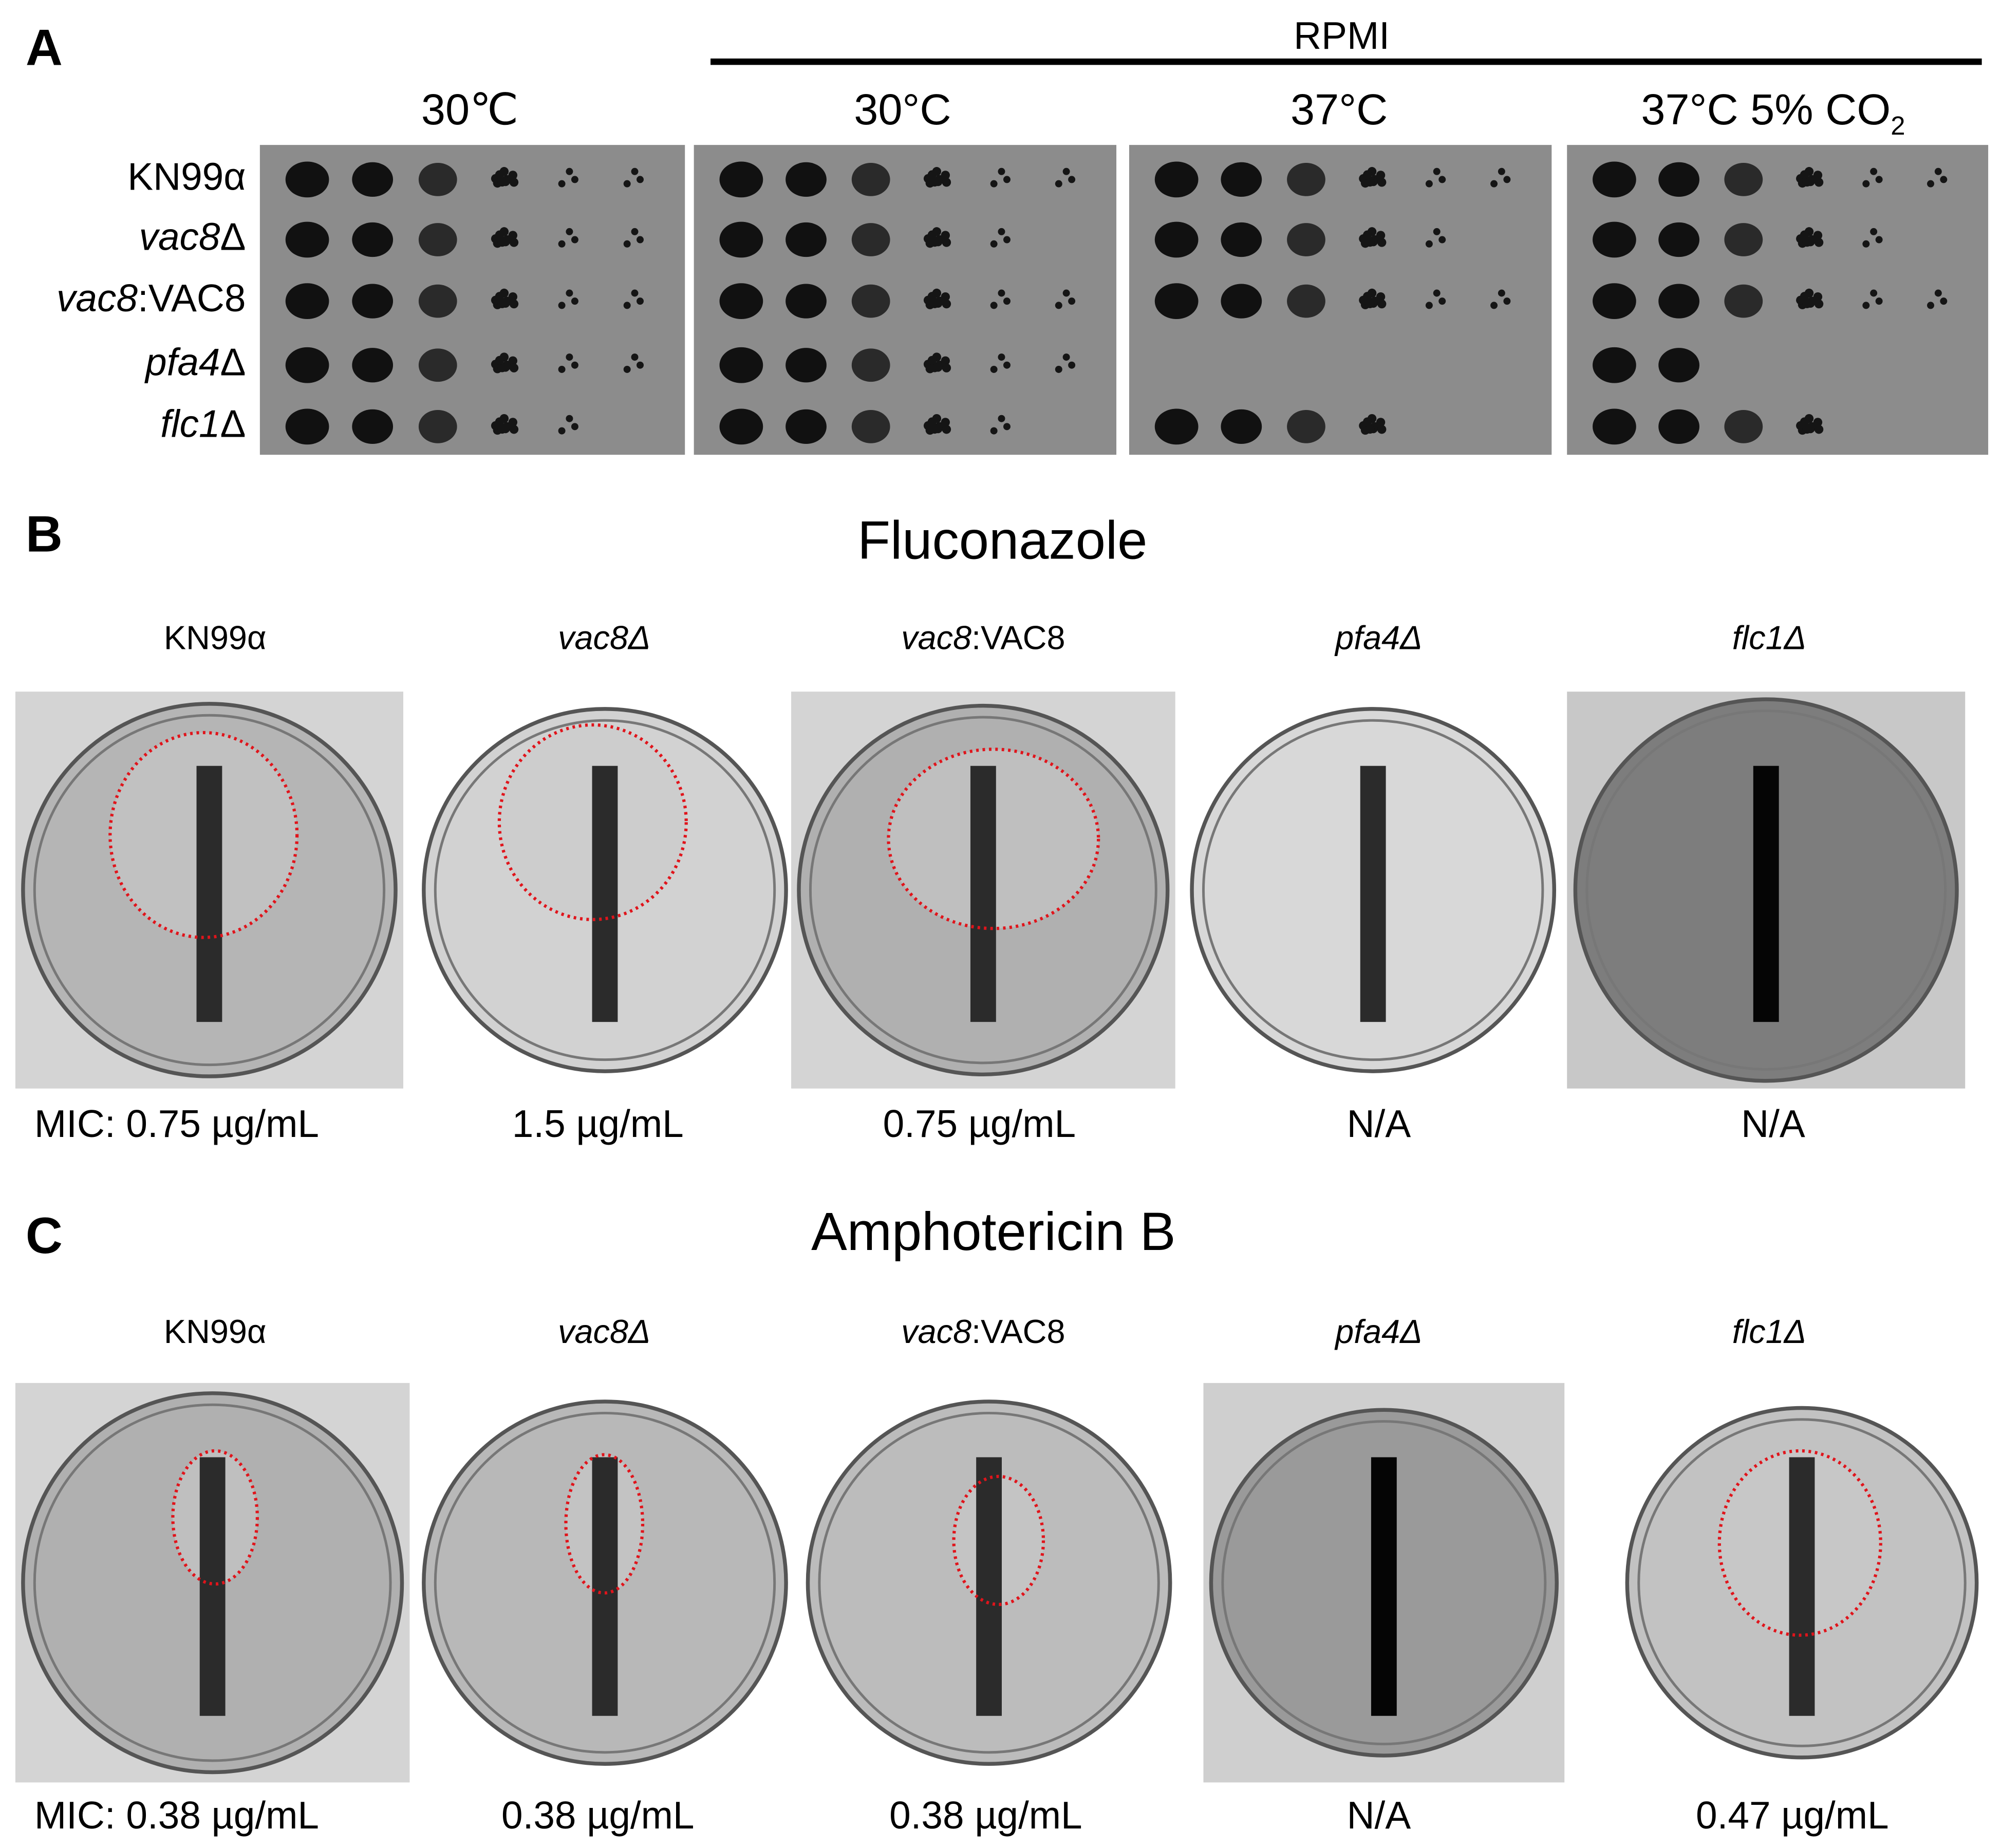 The height and width of the screenshot is (1848, 2001). What do you see at coordinates (176, 1816) in the screenshot?
I see `mic-label: MIC: 0.38 µg/mL` at bounding box center [176, 1816].